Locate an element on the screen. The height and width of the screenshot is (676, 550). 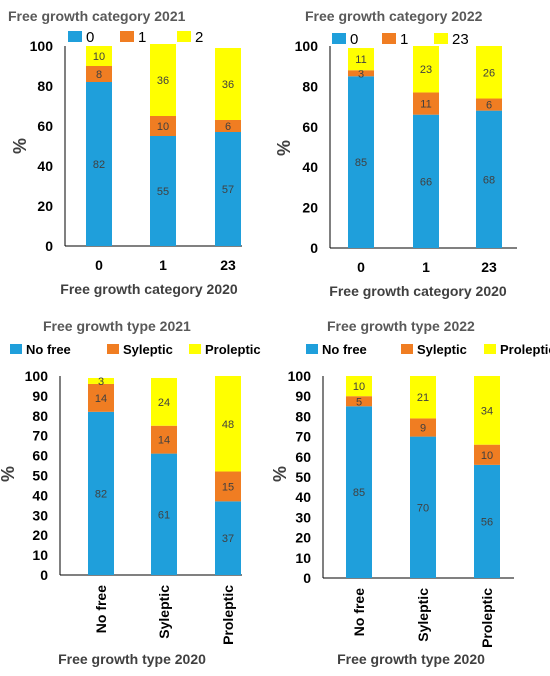
data-label: 55 is located at coordinates (163, 192).